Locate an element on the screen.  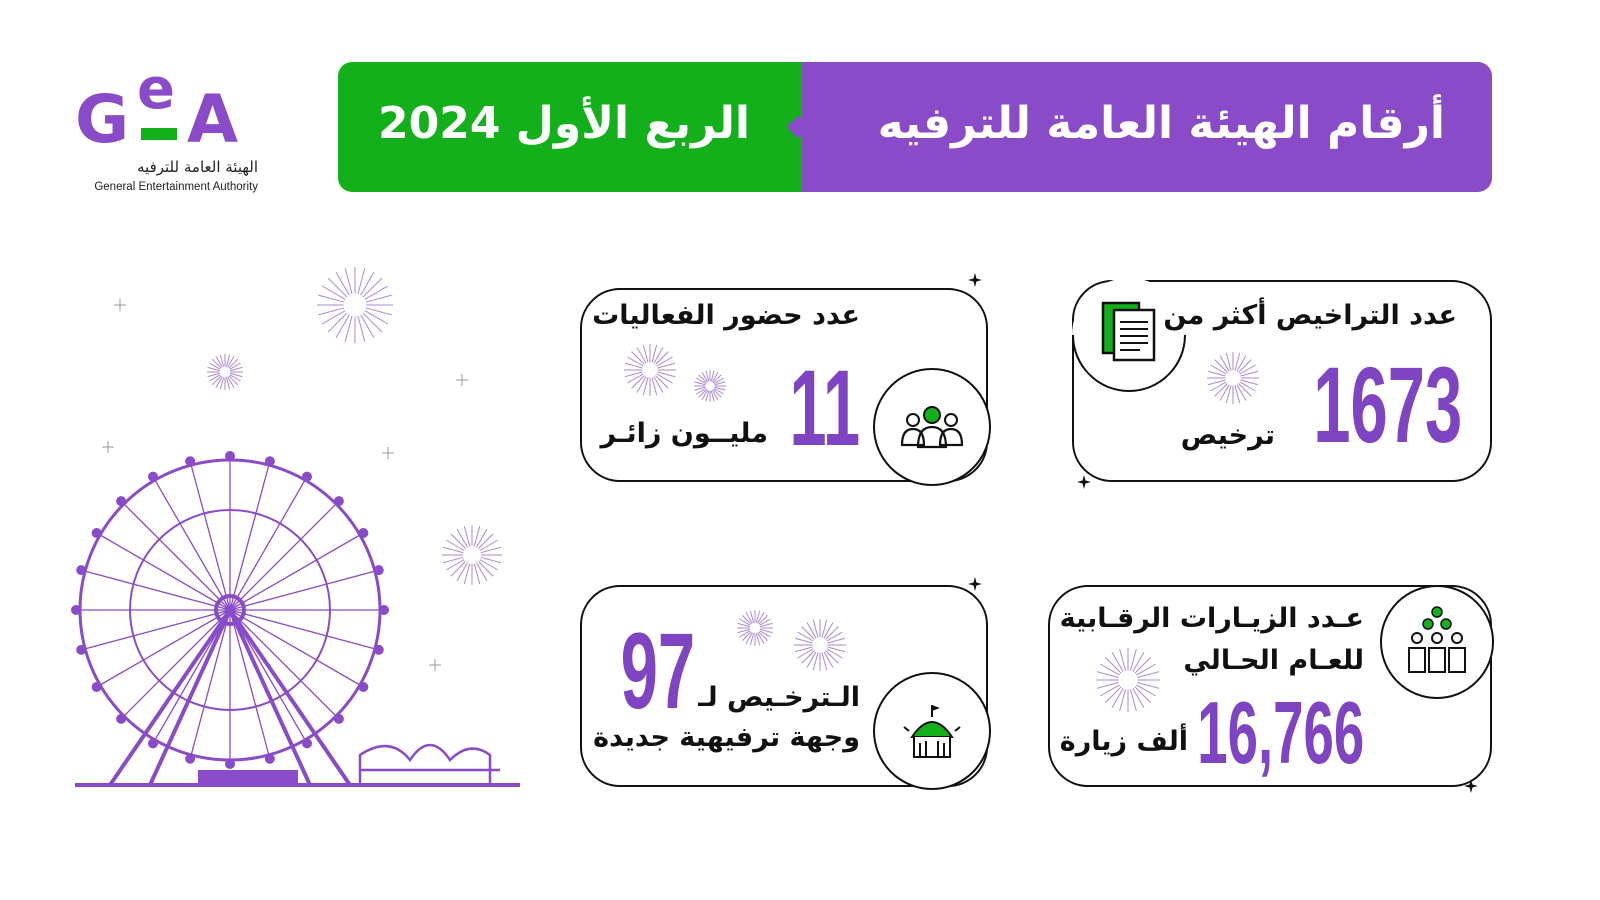
inspections-unit: ألف زيارة is located at coordinates (1123, 741).